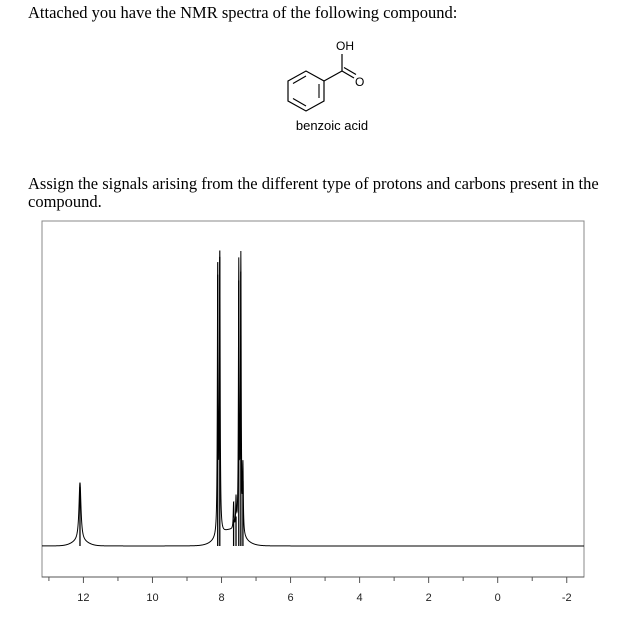 The image size is (636, 618). I want to click on x-tick-label: 8, so click(221, 598).